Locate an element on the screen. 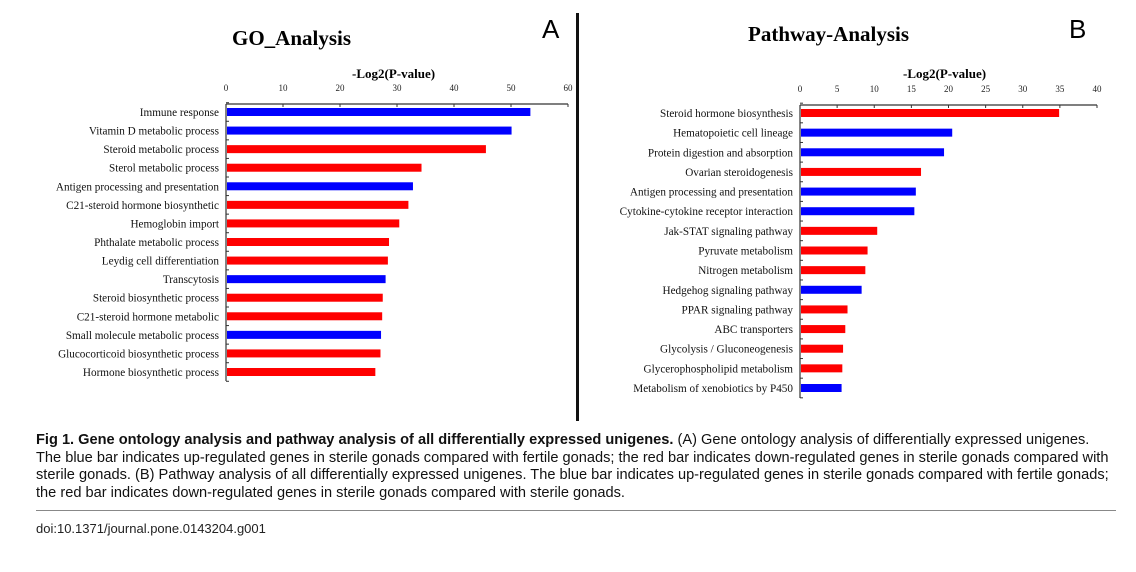  category-label-a: Glucocorticoid biosynthetic process is located at coordinates (138, 354).